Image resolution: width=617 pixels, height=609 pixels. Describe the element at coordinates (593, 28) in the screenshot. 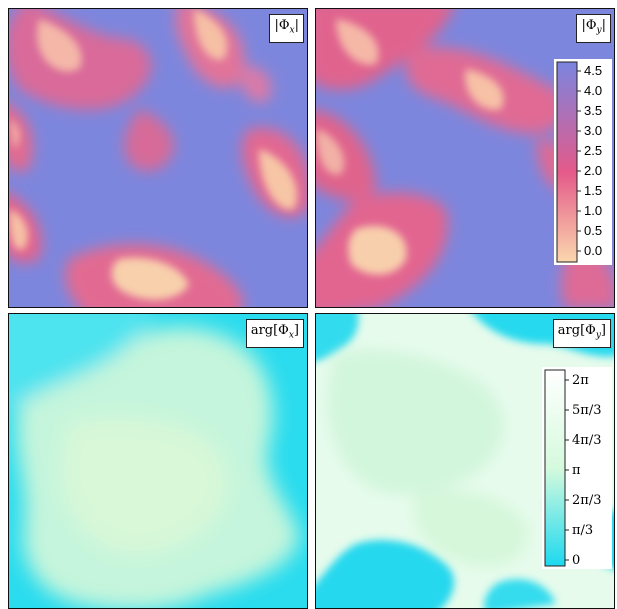

I see `panel-label-magnitude-y: |Φy|` at that location.